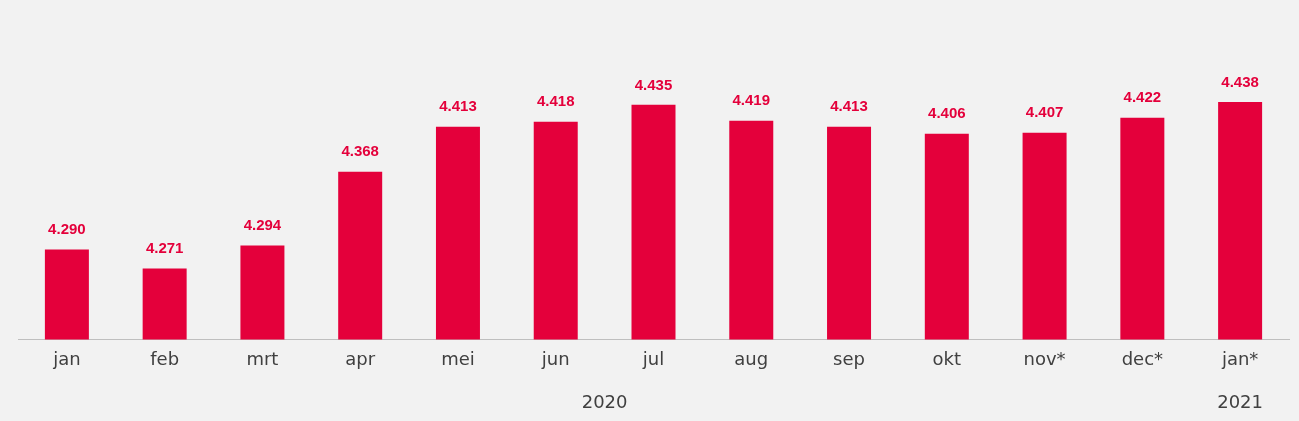  I want to click on data-label: 4.438, so click(1240, 81).